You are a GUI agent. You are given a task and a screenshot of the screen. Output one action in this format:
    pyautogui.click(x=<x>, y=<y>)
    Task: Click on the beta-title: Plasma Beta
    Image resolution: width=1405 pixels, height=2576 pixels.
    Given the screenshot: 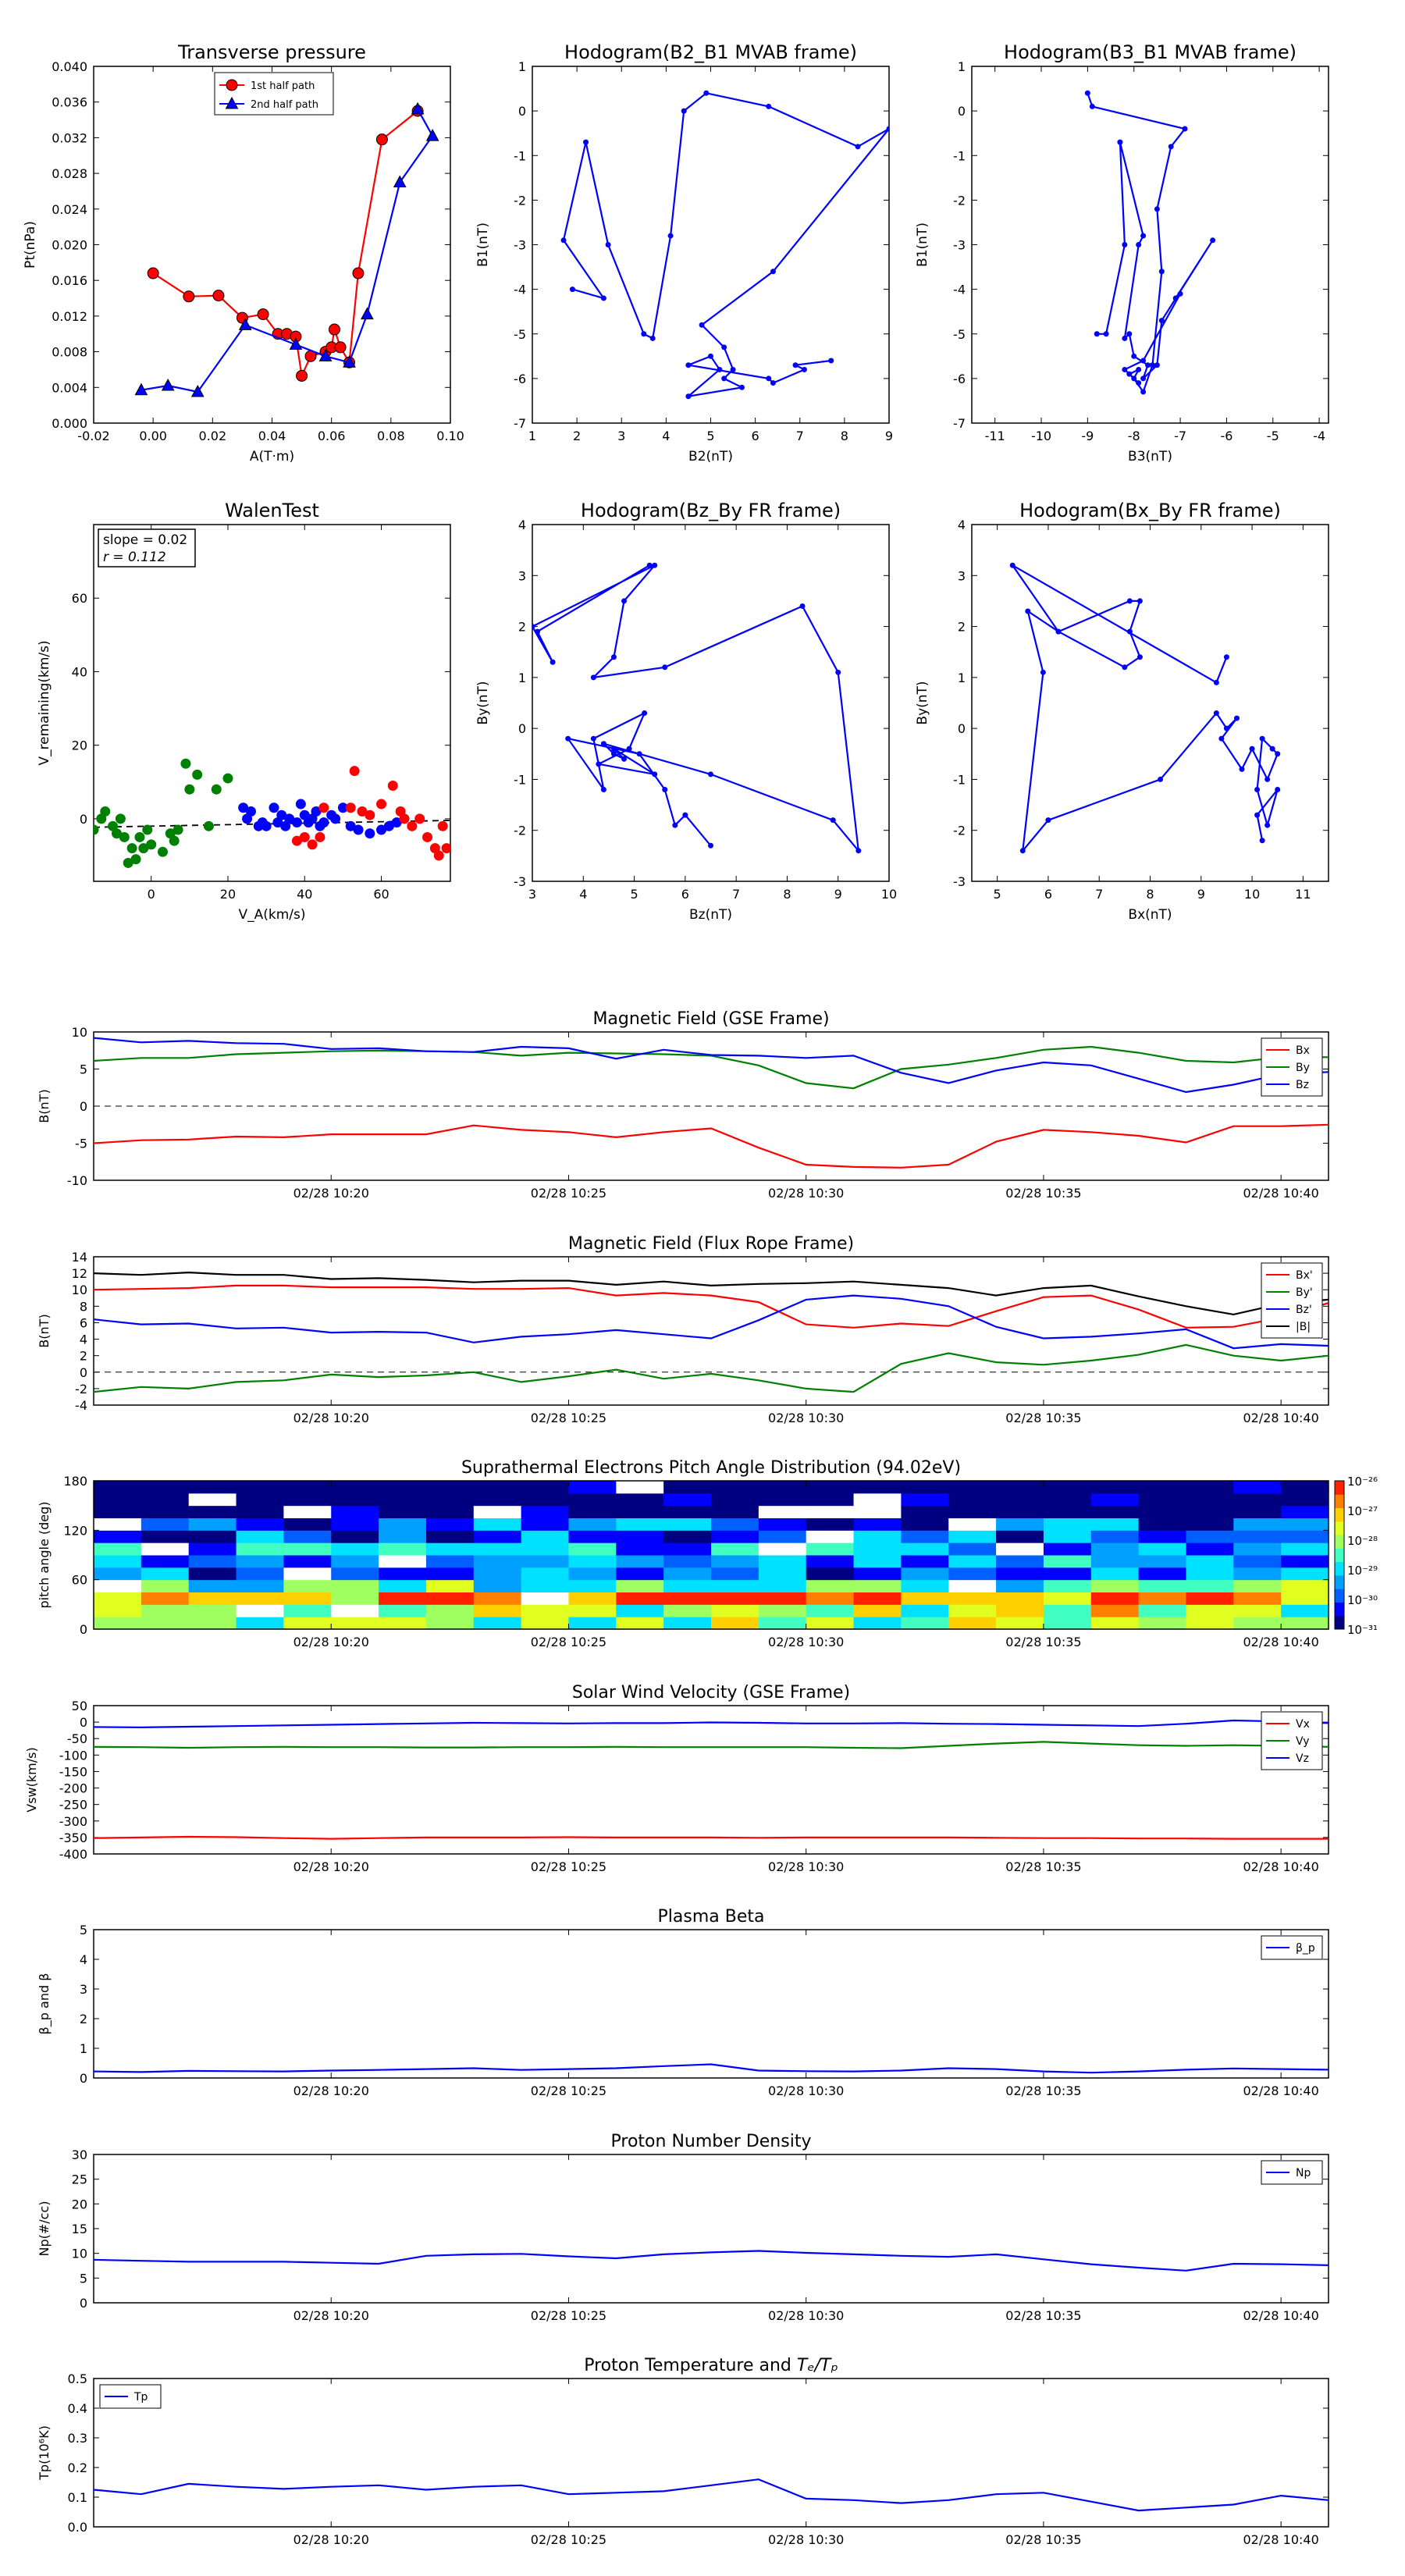 What is the action you would take?
    pyautogui.click(x=712, y=1917)
    